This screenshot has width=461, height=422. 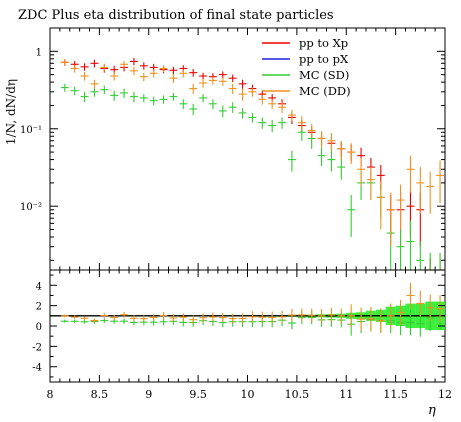 I want to click on x-tick-label: 11, so click(x=346, y=394).